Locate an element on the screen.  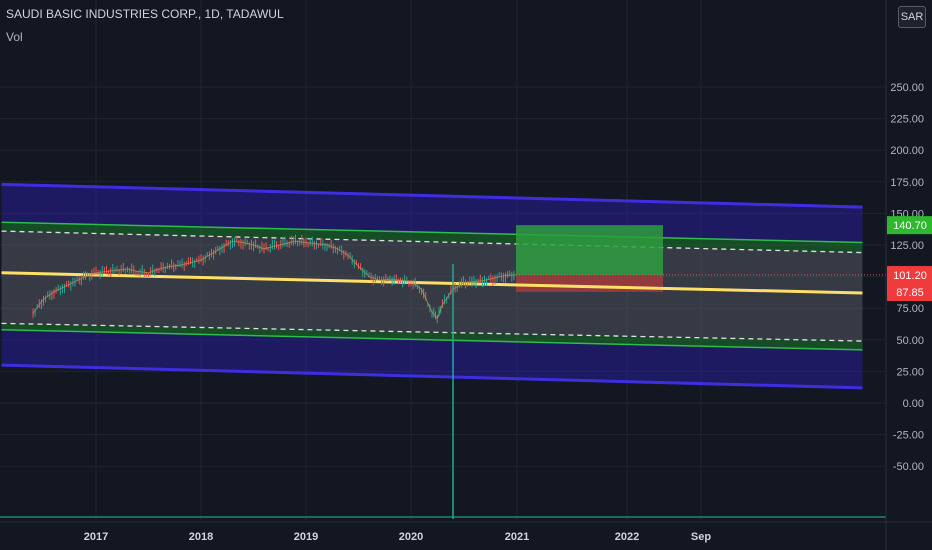
channel-lower-outer-band is located at coordinates (432, 358).